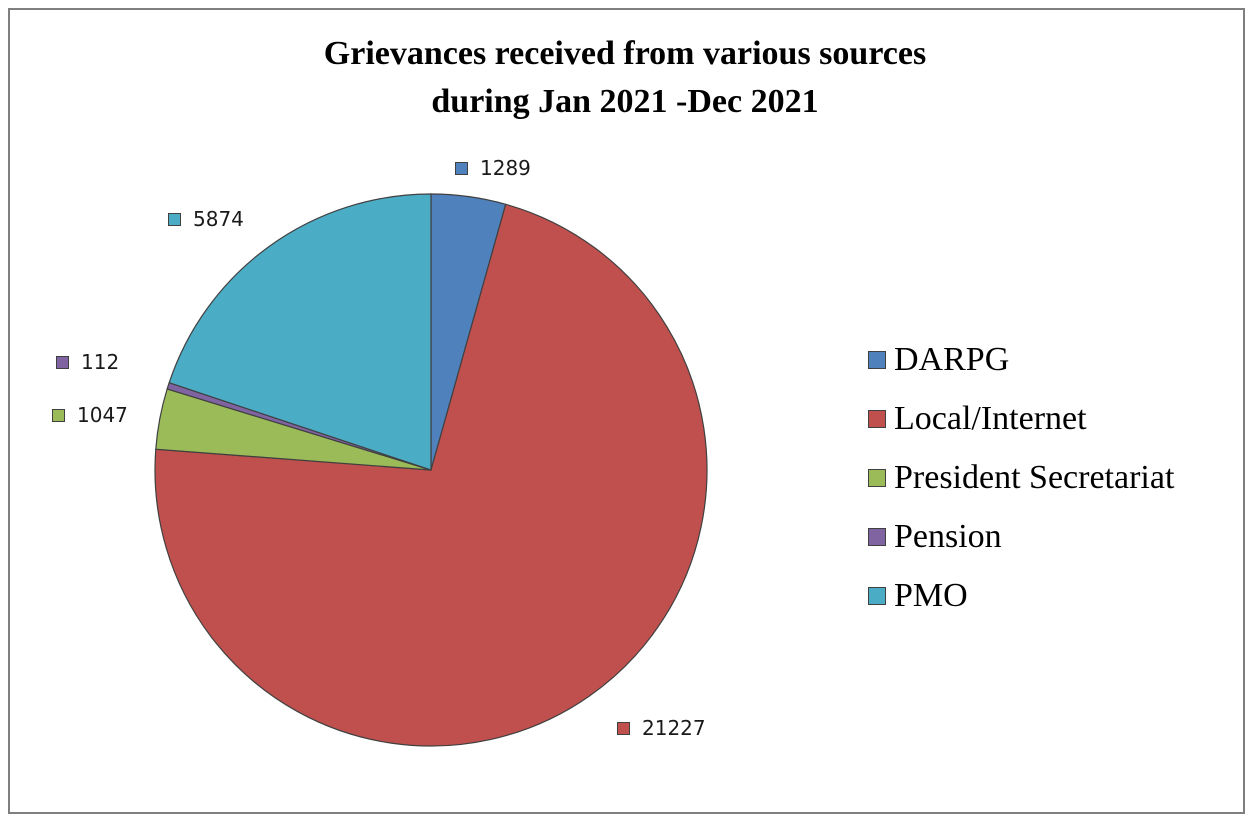 The image size is (1257, 826). What do you see at coordinates (877, 359) in the screenshot?
I see `legend-swatch-darpg` at bounding box center [877, 359].